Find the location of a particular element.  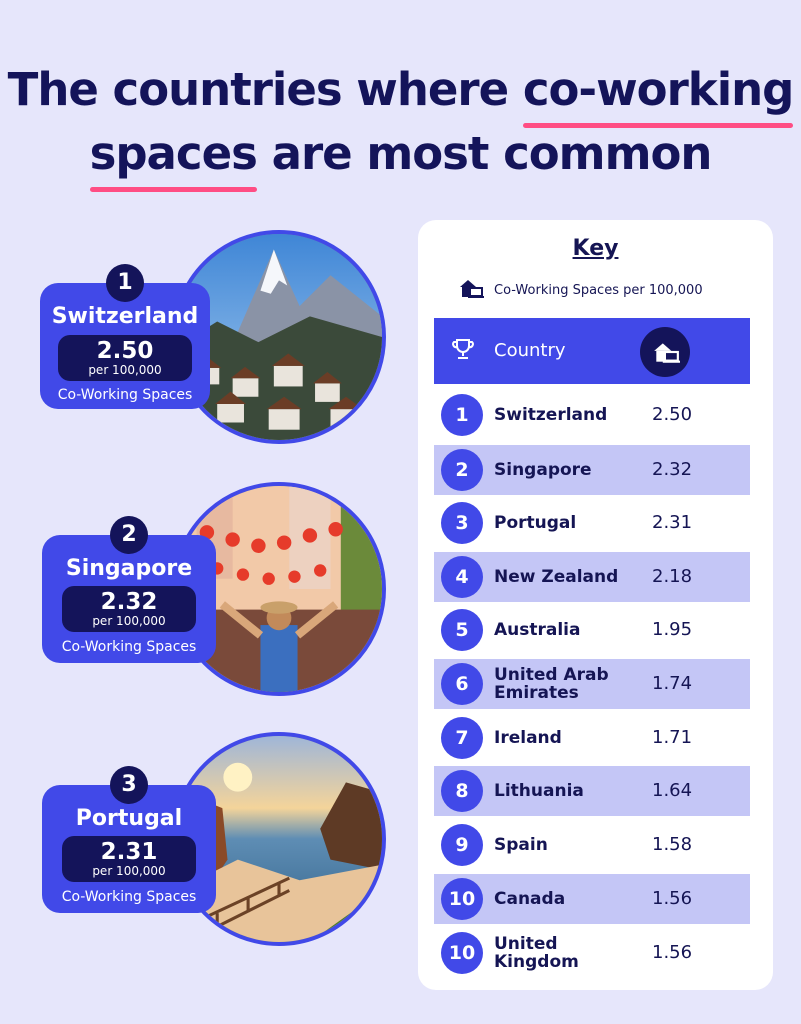

table-row: 4 New Zealand 2.18 is located at coordinates (592, 577).